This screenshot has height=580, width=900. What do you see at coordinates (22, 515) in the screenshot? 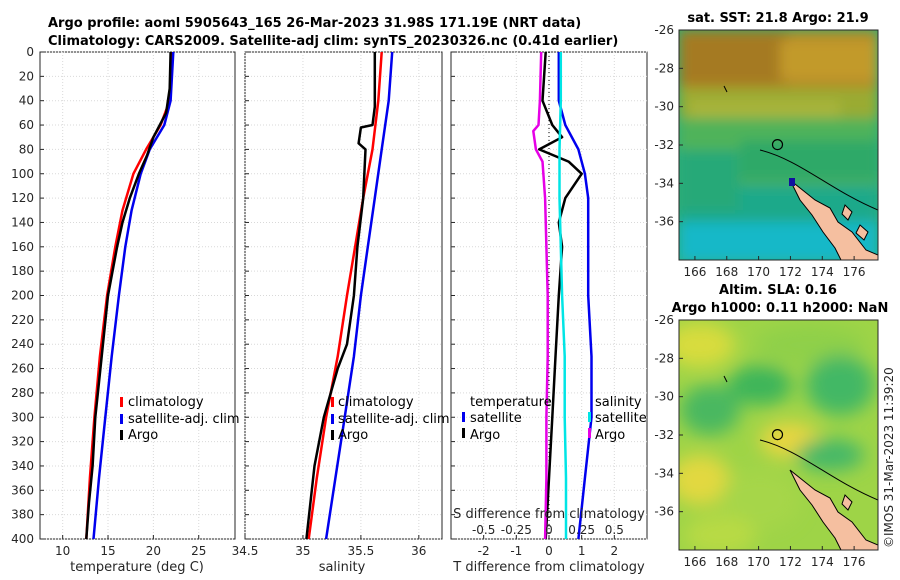
I see `y-tick-label: 380` at bounding box center [22, 515].